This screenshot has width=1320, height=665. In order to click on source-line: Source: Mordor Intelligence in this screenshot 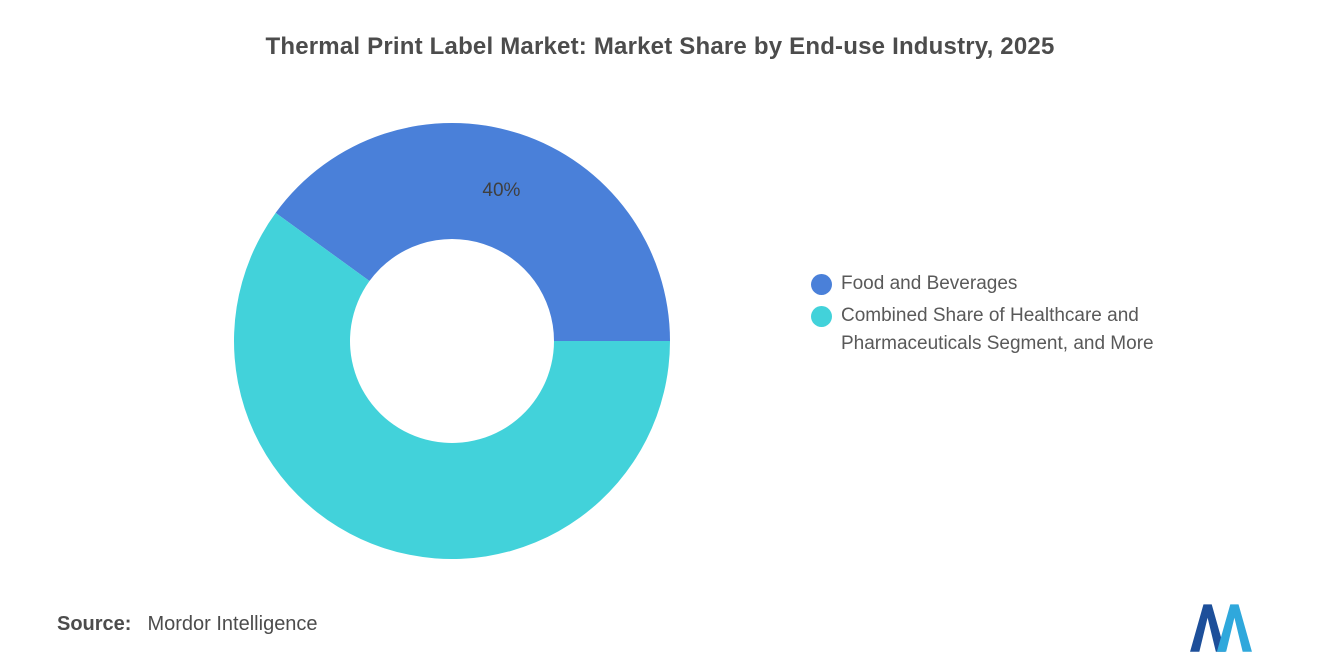, I will do `click(187, 624)`.